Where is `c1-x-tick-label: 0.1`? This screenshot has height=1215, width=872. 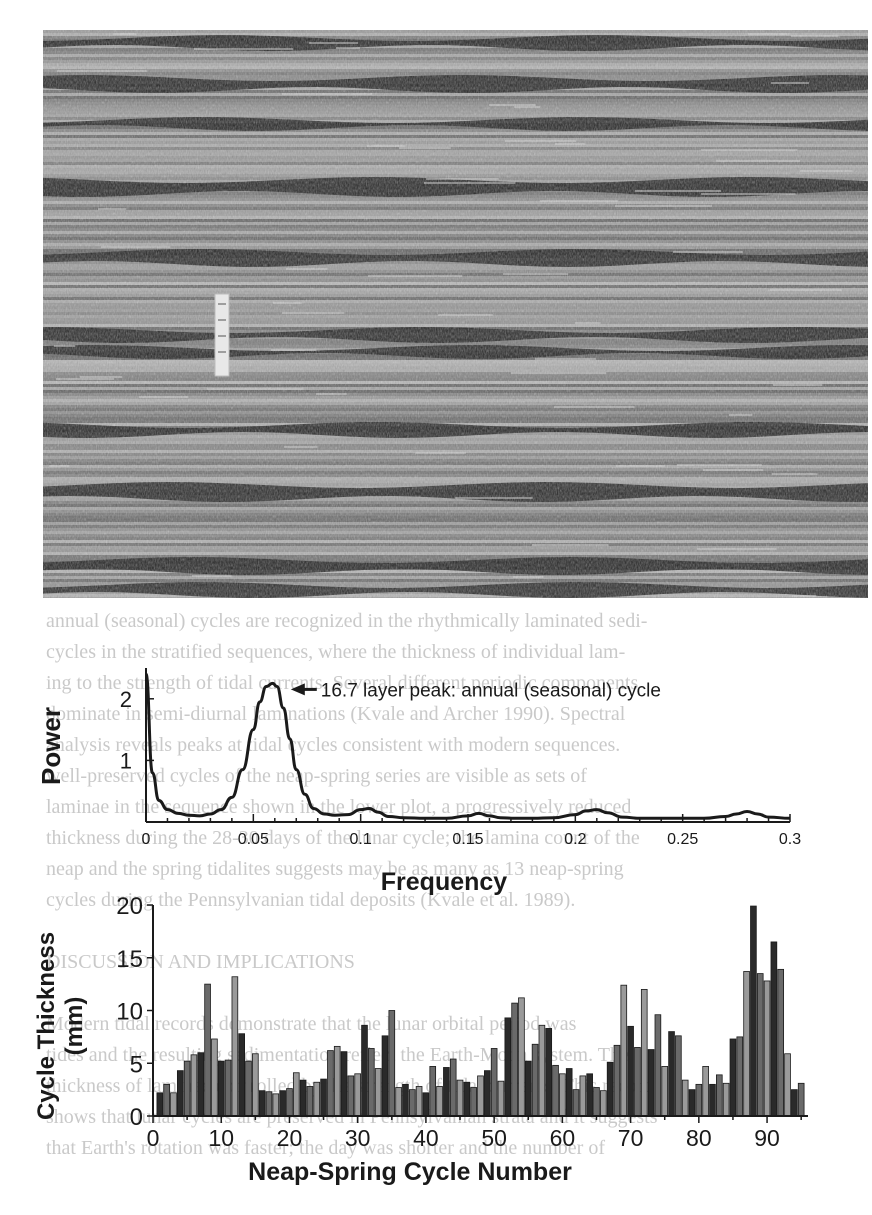 c1-x-tick-label: 0.1 is located at coordinates (361, 839).